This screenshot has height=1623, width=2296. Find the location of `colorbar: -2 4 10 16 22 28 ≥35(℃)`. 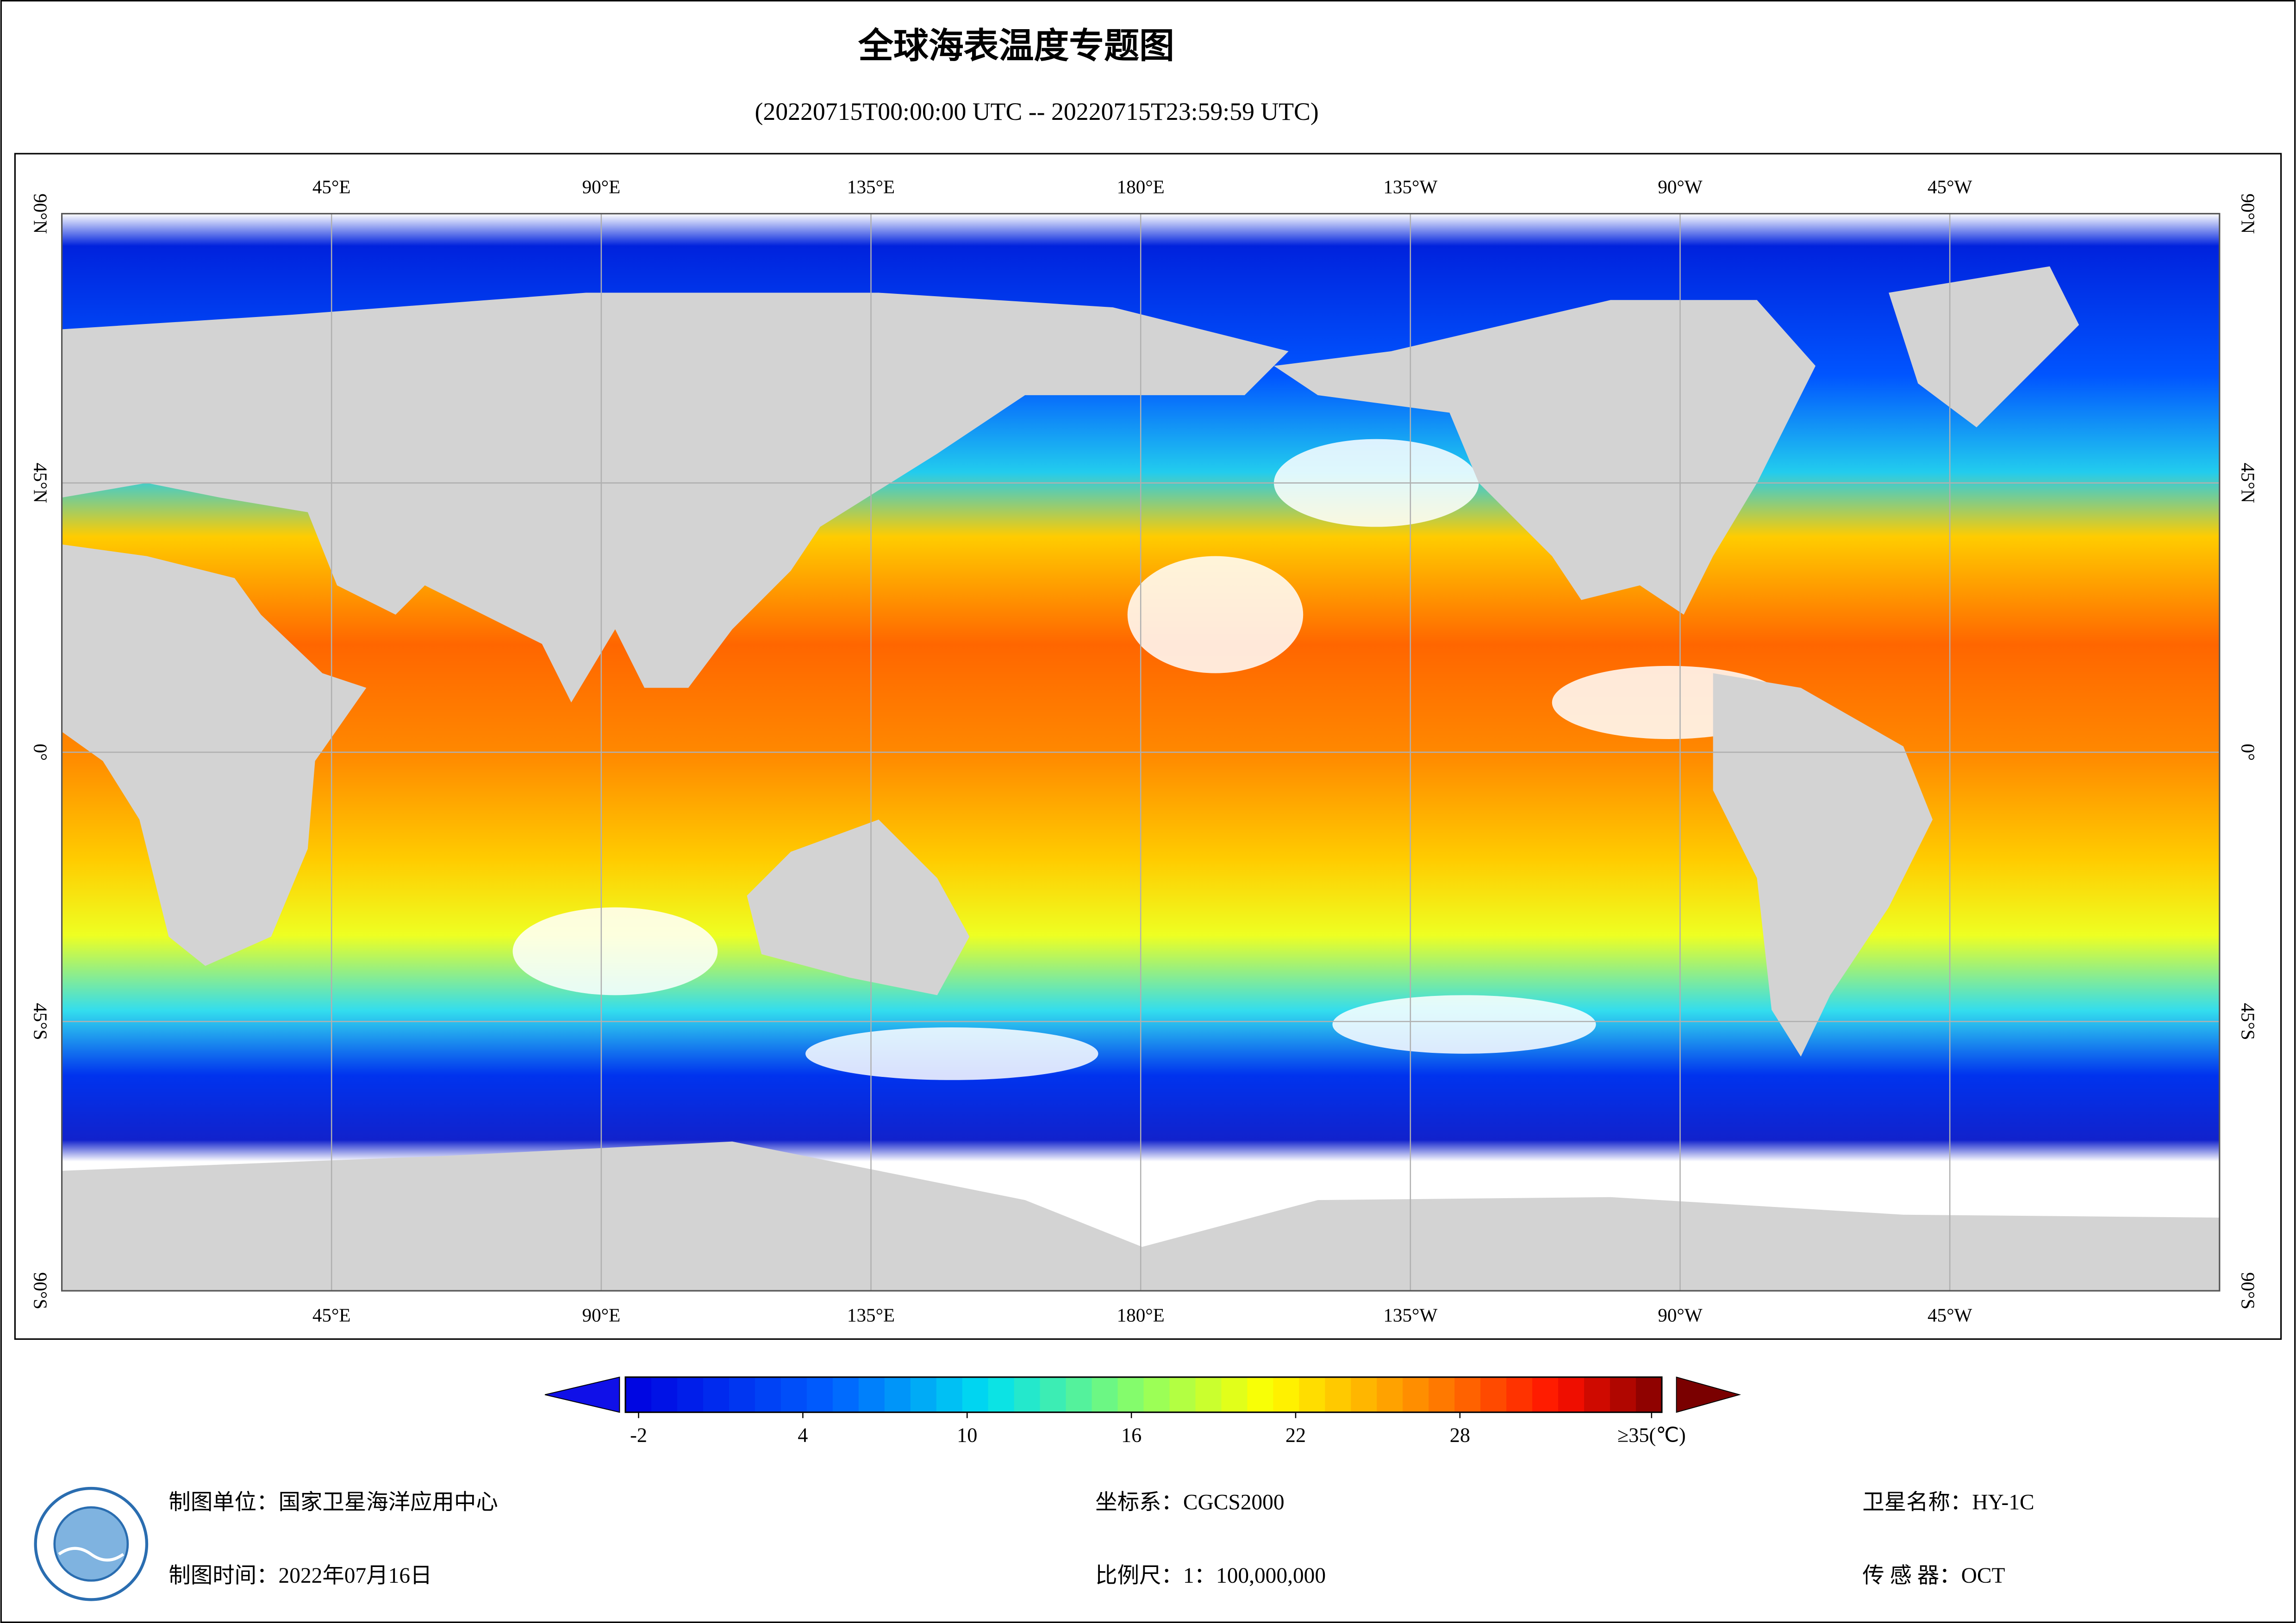

colorbar: -2 4 10 16 22 28 ≥35(℃) is located at coordinates (1142, 1411).